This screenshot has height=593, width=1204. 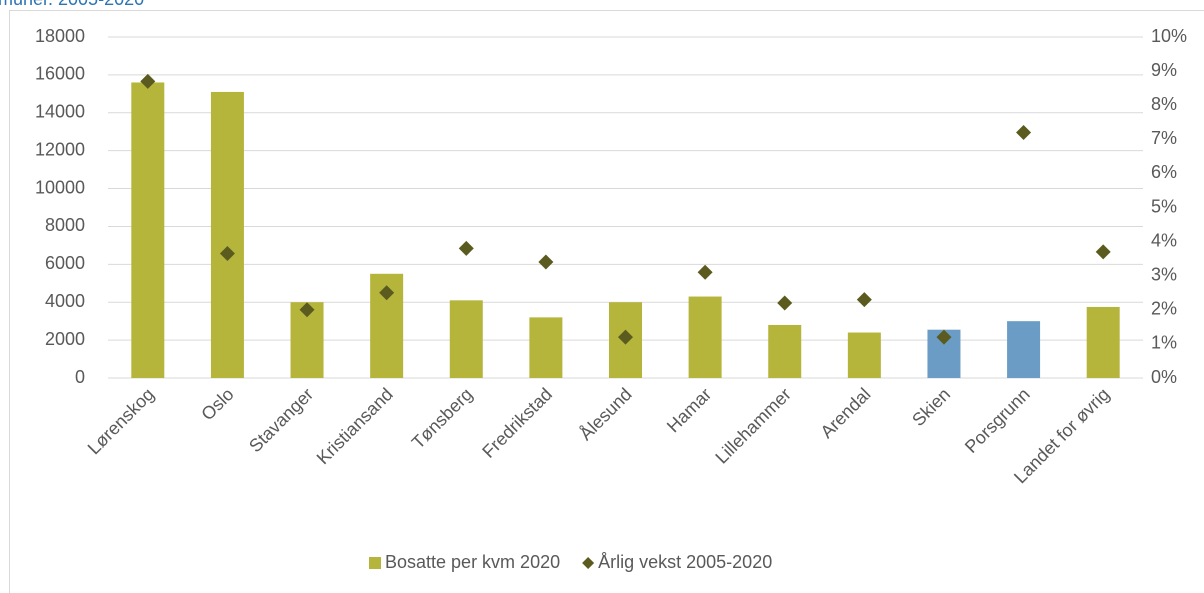 What do you see at coordinates (65, 301) in the screenshot?
I see `y-tick-label: 4000` at bounding box center [65, 301].